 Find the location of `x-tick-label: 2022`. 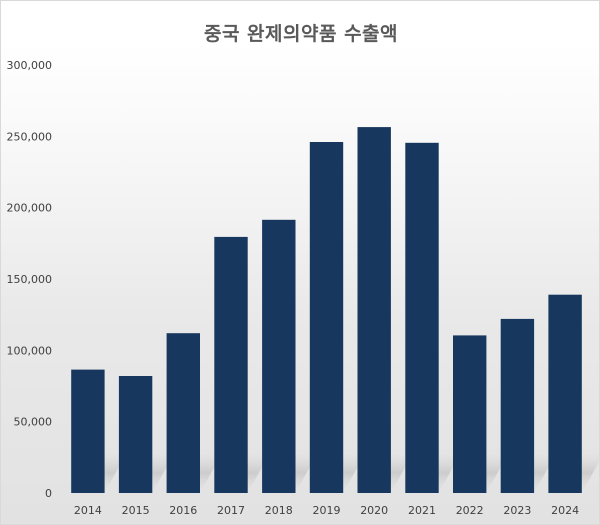

x-tick-label: 2022 is located at coordinates (470, 510).